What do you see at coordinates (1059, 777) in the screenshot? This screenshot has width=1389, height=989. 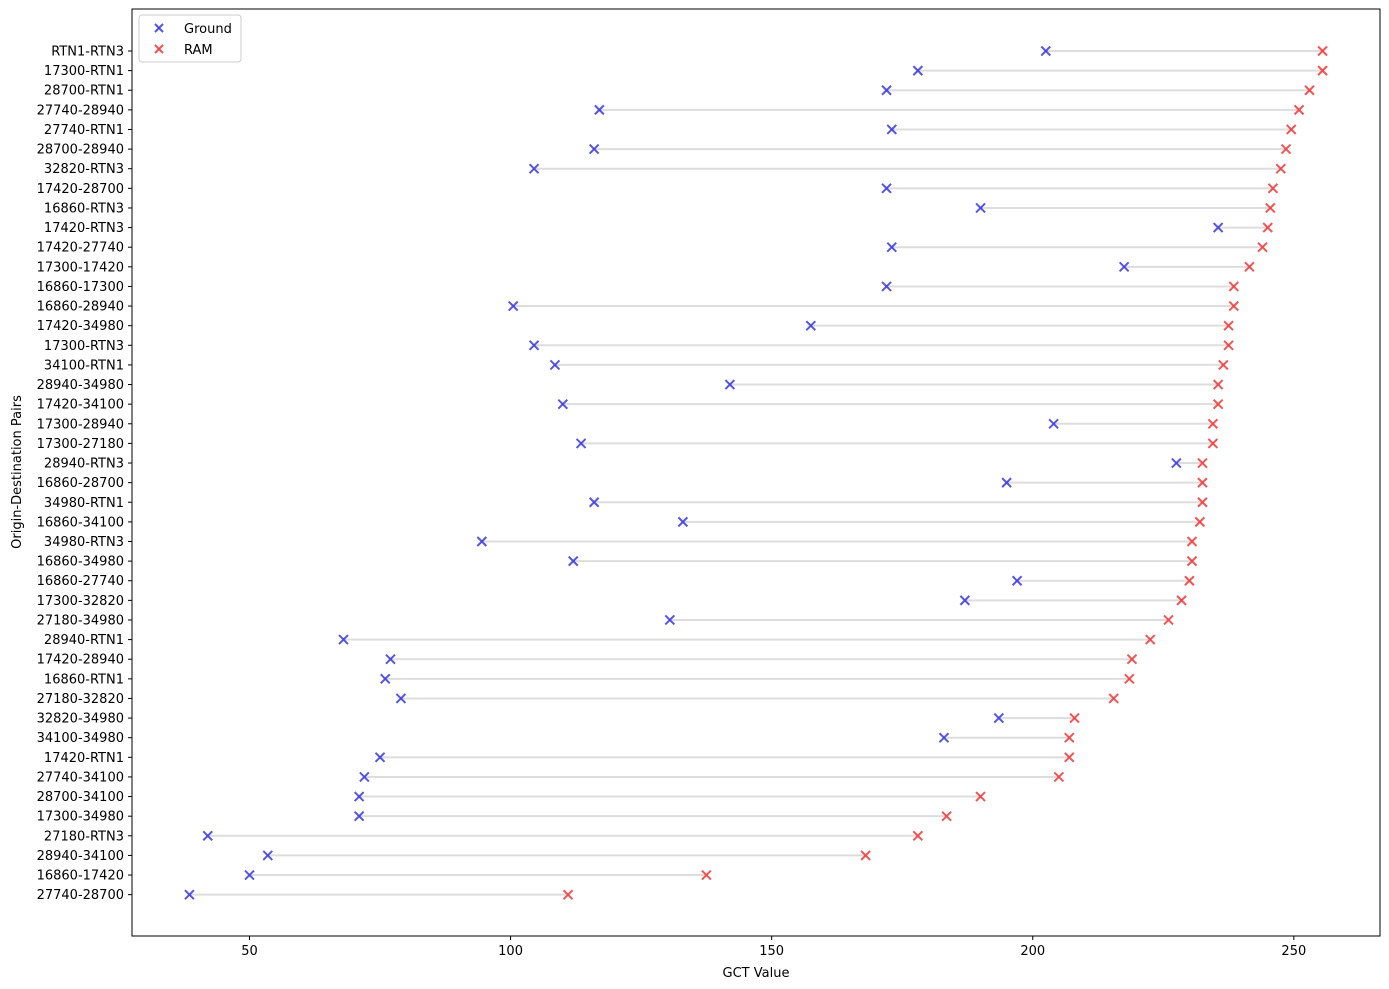 I see `point-ram-27740-34100-stroke-b` at bounding box center [1059, 777].